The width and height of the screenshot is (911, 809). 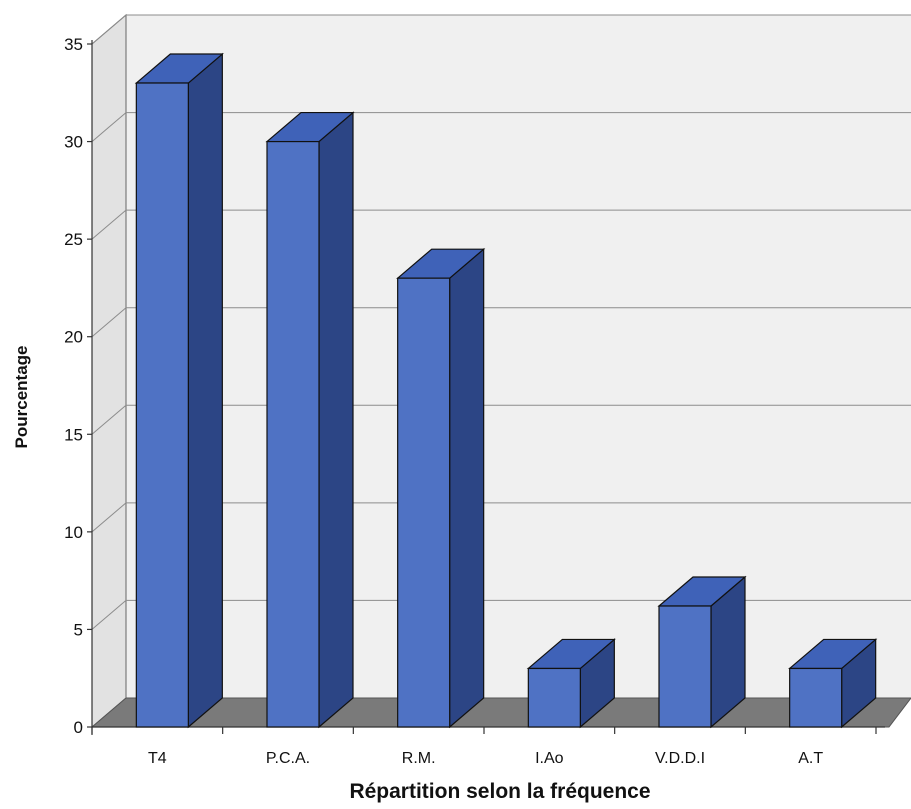 What do you see at coordinates (288, 758) in the screenshot?
I see `x-tick-label: P.C.A.` at bounding box center [288, 758].